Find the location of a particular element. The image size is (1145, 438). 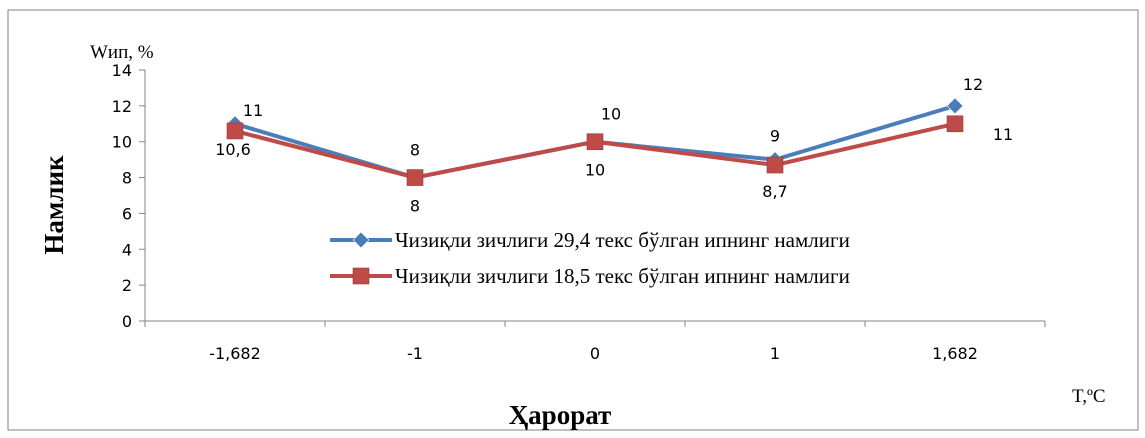

y-tick-label: 8 is located at coordinates (127, 178).